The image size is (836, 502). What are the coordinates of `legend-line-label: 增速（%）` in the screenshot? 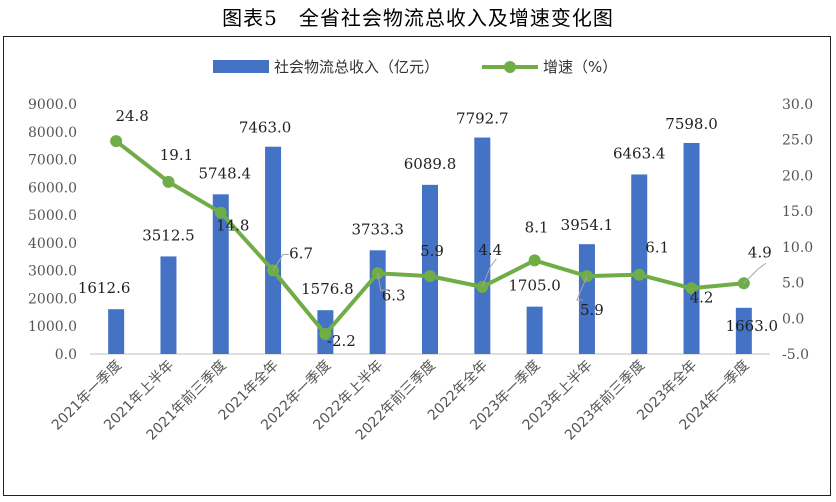 It's located at (580, 67).